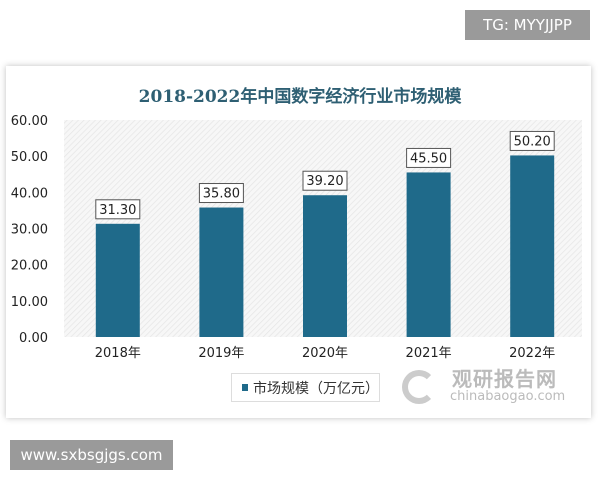  What do you see at coordinates (33, 338) in the screenshot?
I see `y-tick-label: 0.00` at bounding box center [33, 338].